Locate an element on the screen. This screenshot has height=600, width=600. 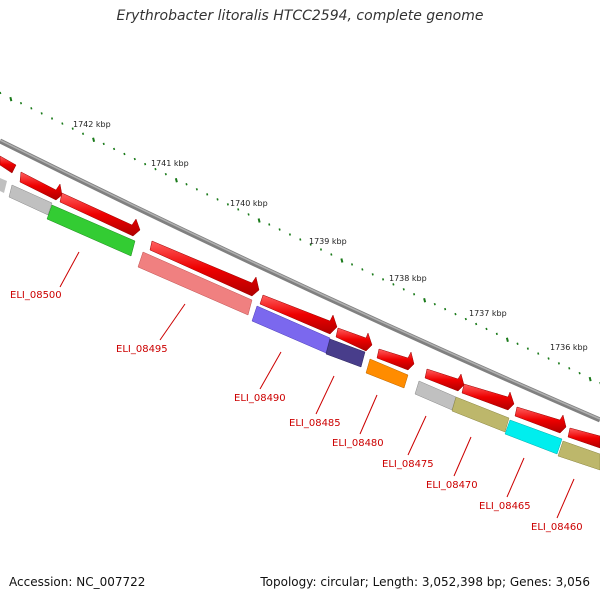
kbp-label-1741: 1741 kbp is located at coordinates (170, 163).